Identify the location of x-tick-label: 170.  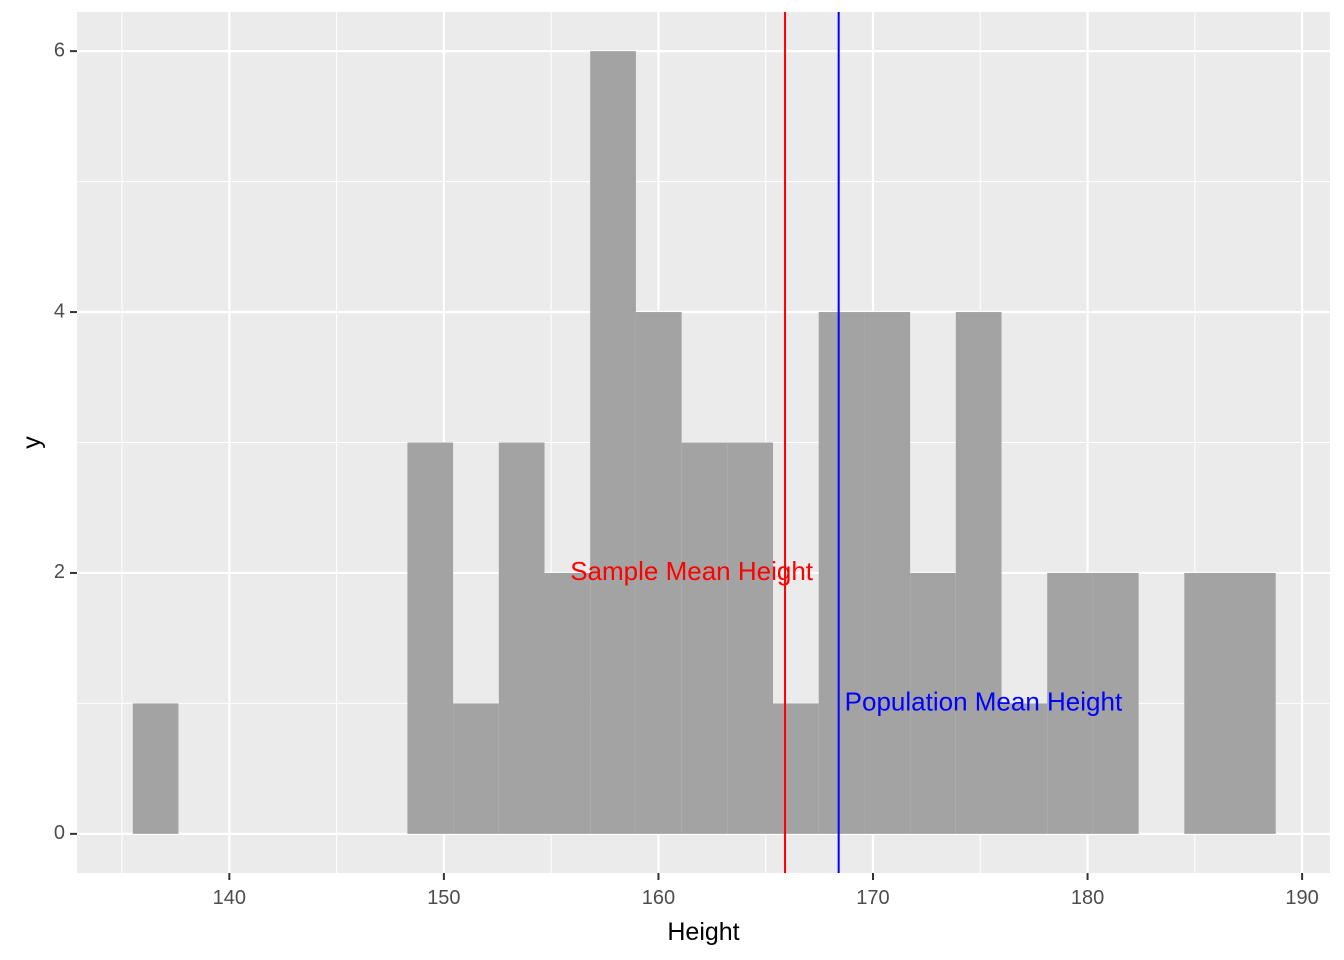
(872, 898).